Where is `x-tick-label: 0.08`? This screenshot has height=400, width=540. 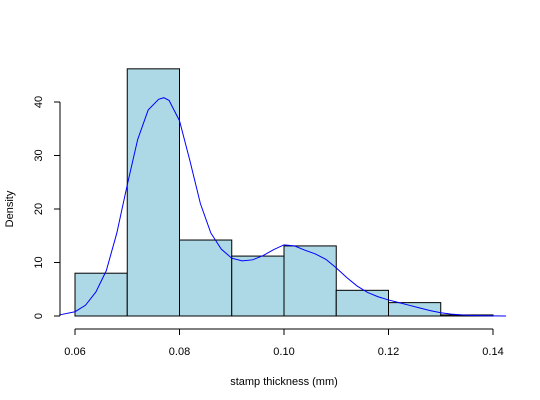 x-tick-label: 0.08 is located at coordinates (179, 352).